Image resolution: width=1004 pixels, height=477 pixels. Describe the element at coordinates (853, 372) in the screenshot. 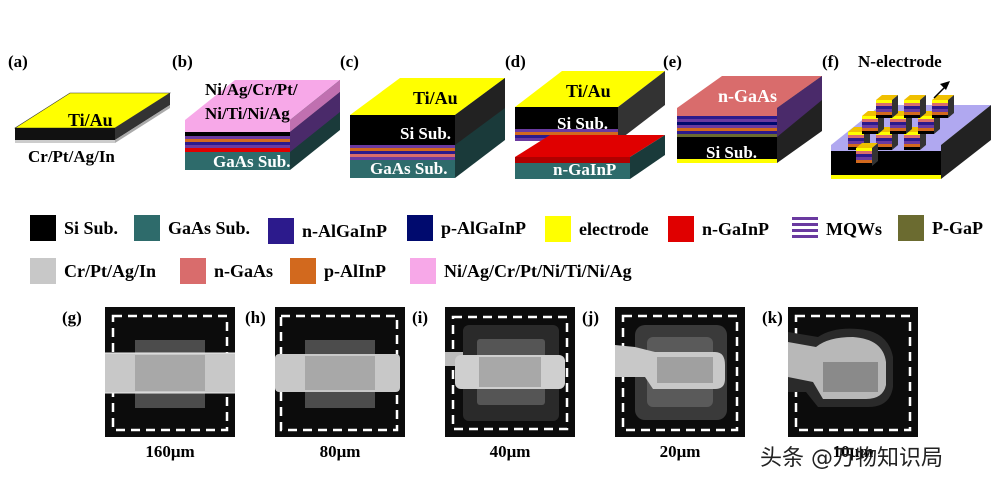

I see `sem-image-10um` at that location.